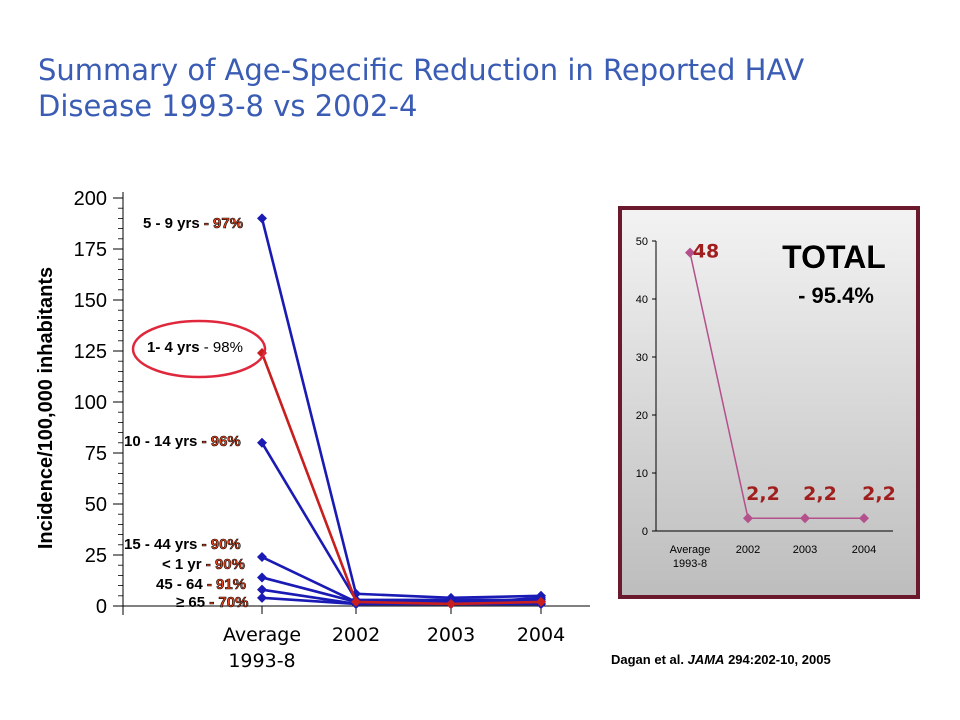 Image resolution: width=960 pixels, height=720 pixels. Describe the element at coordinates (90, 301) in the screenshot. I see `y-tick-label: 150` at that location.